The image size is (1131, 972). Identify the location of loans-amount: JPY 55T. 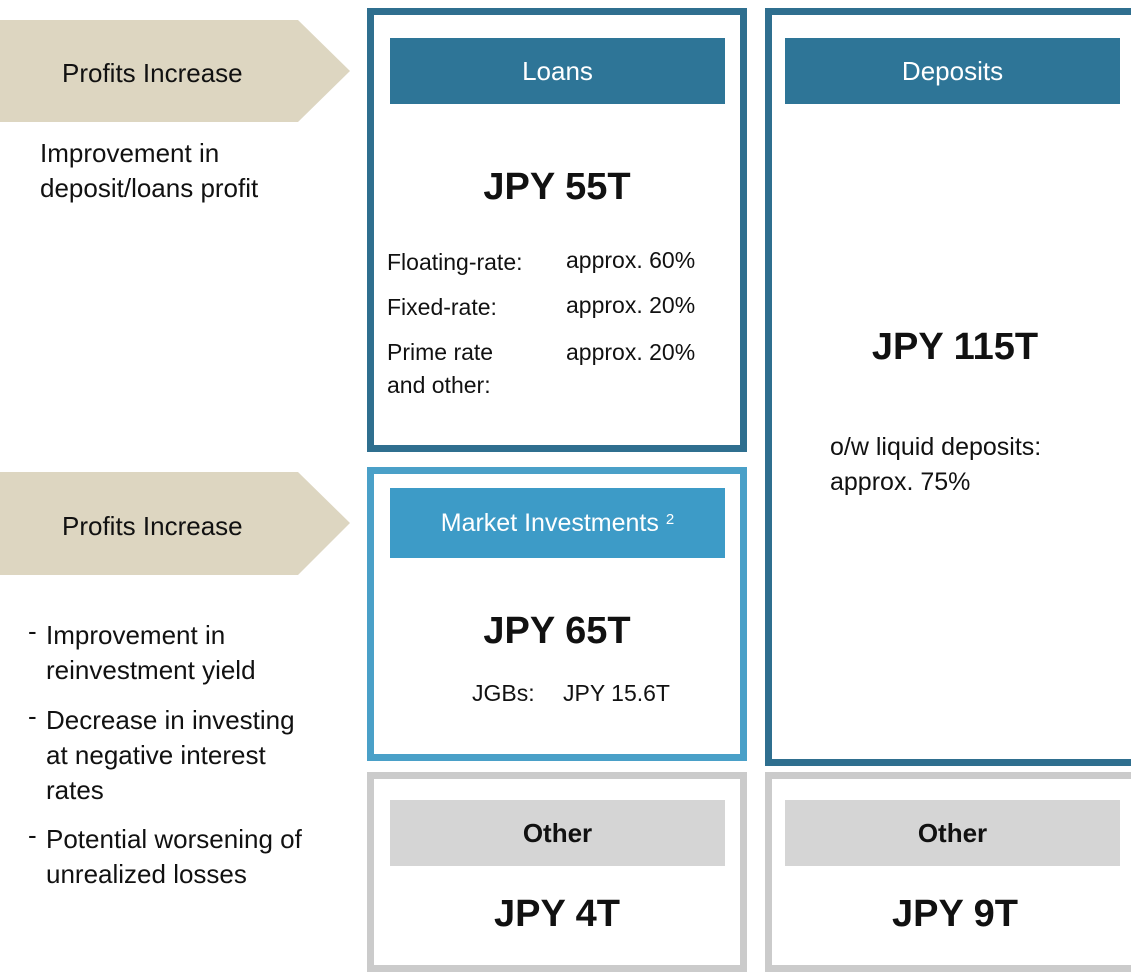
(557, 187).